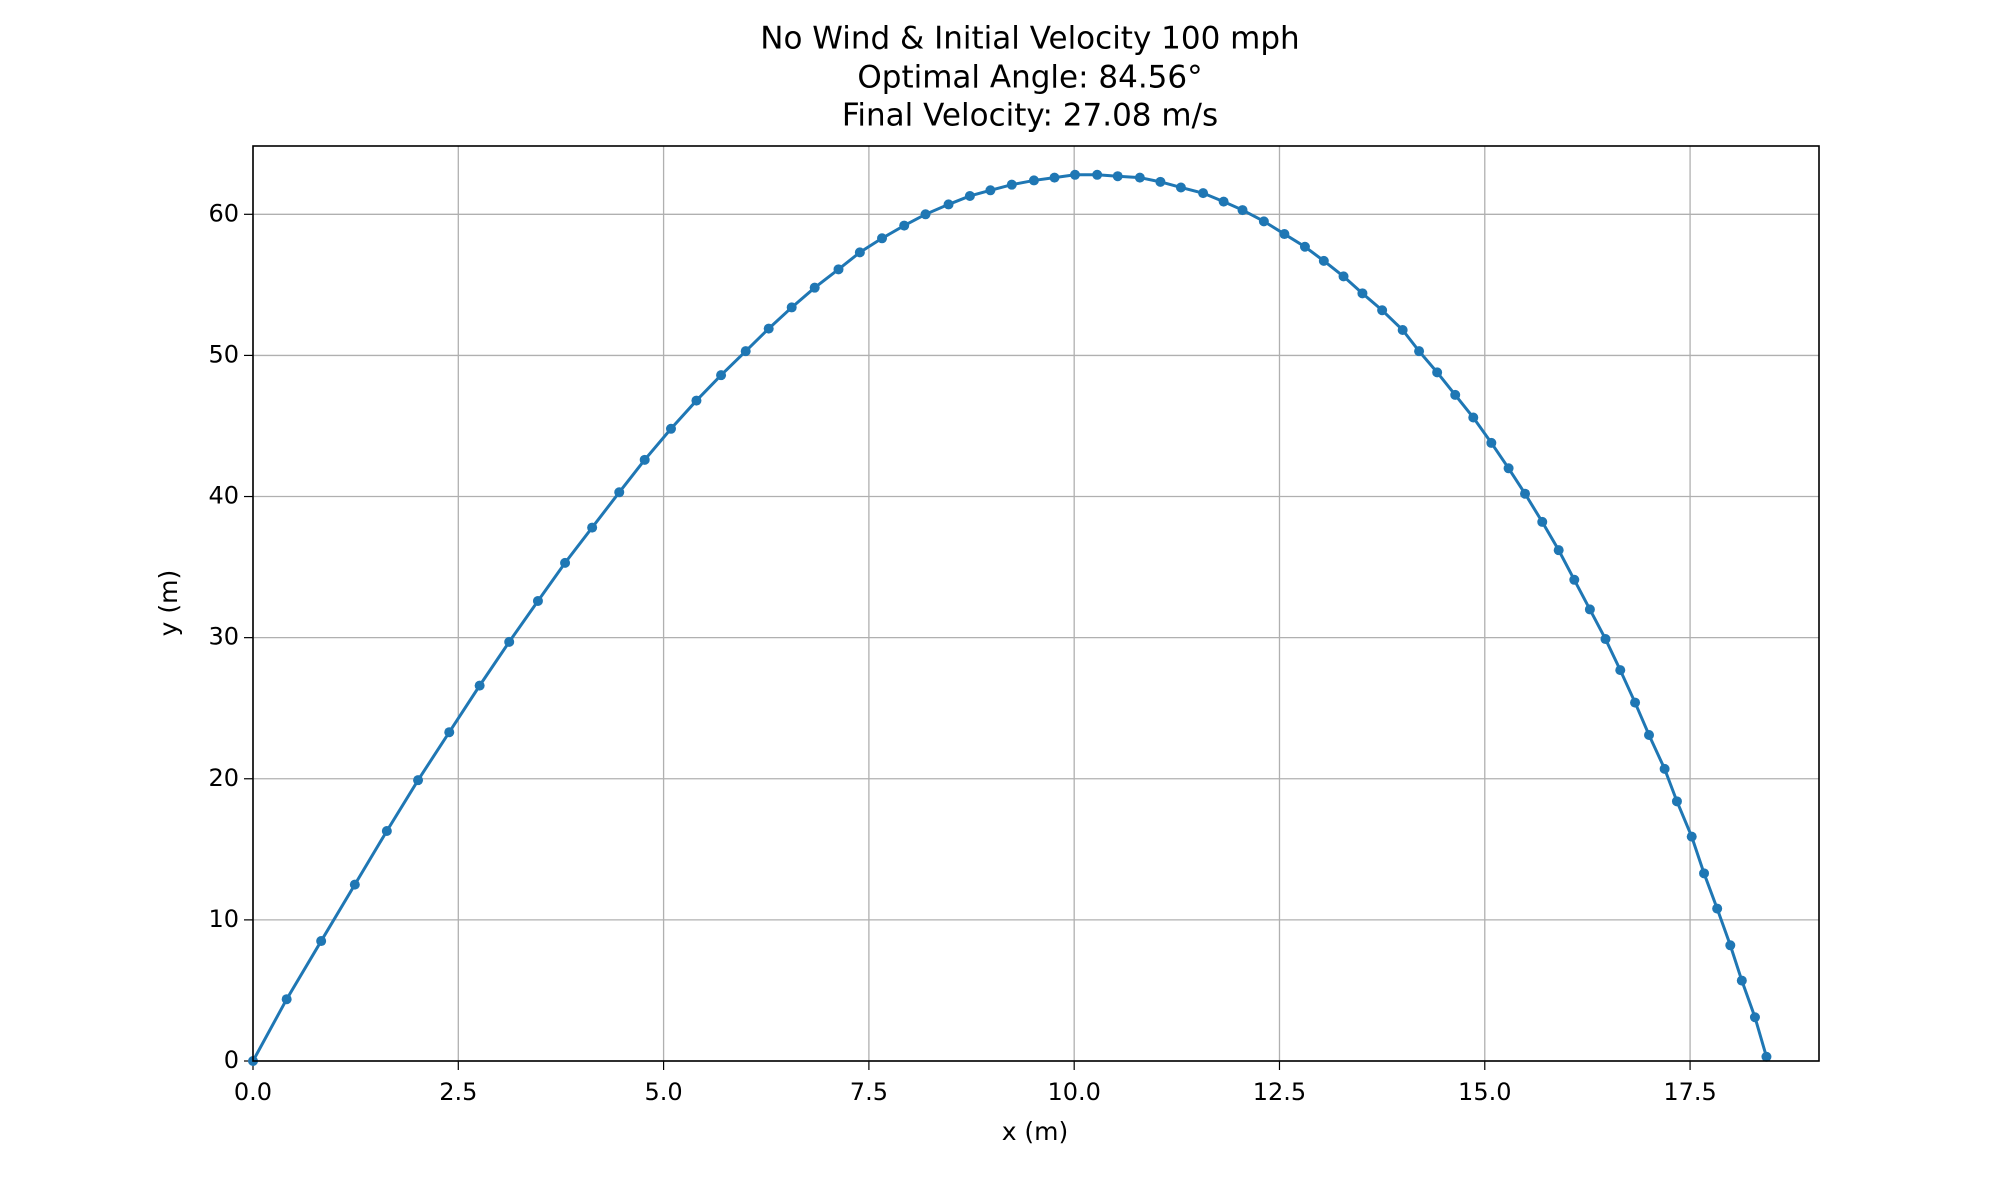 The width and height of the screenshot is (2000, 1200). Describe the element at coordinates (223, 213) in the screenshot. I see `y-tick-label: 60` at that location.